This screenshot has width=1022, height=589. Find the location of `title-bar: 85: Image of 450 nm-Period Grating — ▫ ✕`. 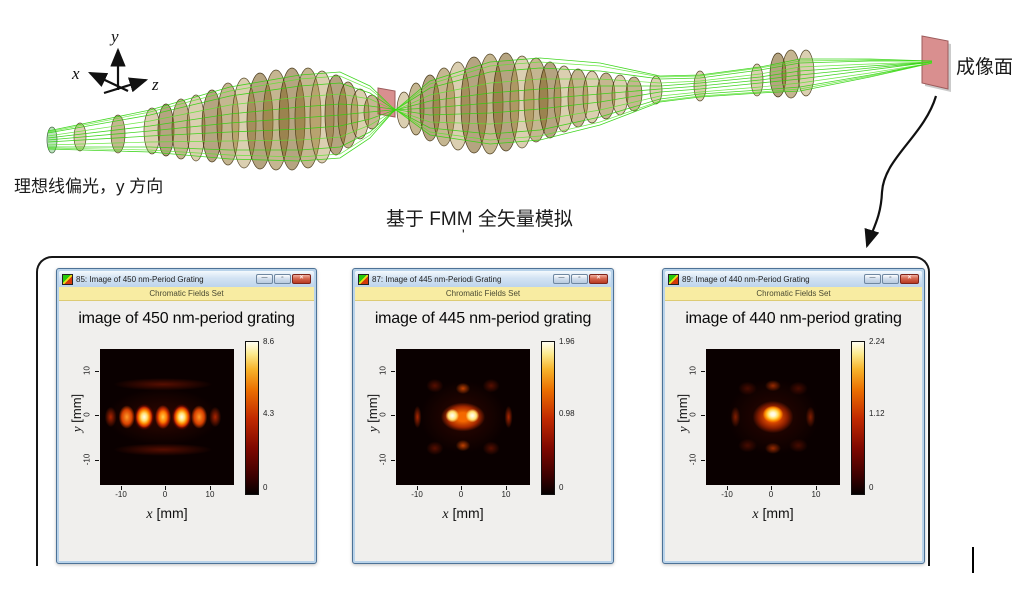

title-bar: 85: Image of 450 nm-Period Grating — ▫ ✕ is located at coordinates (186, 279).